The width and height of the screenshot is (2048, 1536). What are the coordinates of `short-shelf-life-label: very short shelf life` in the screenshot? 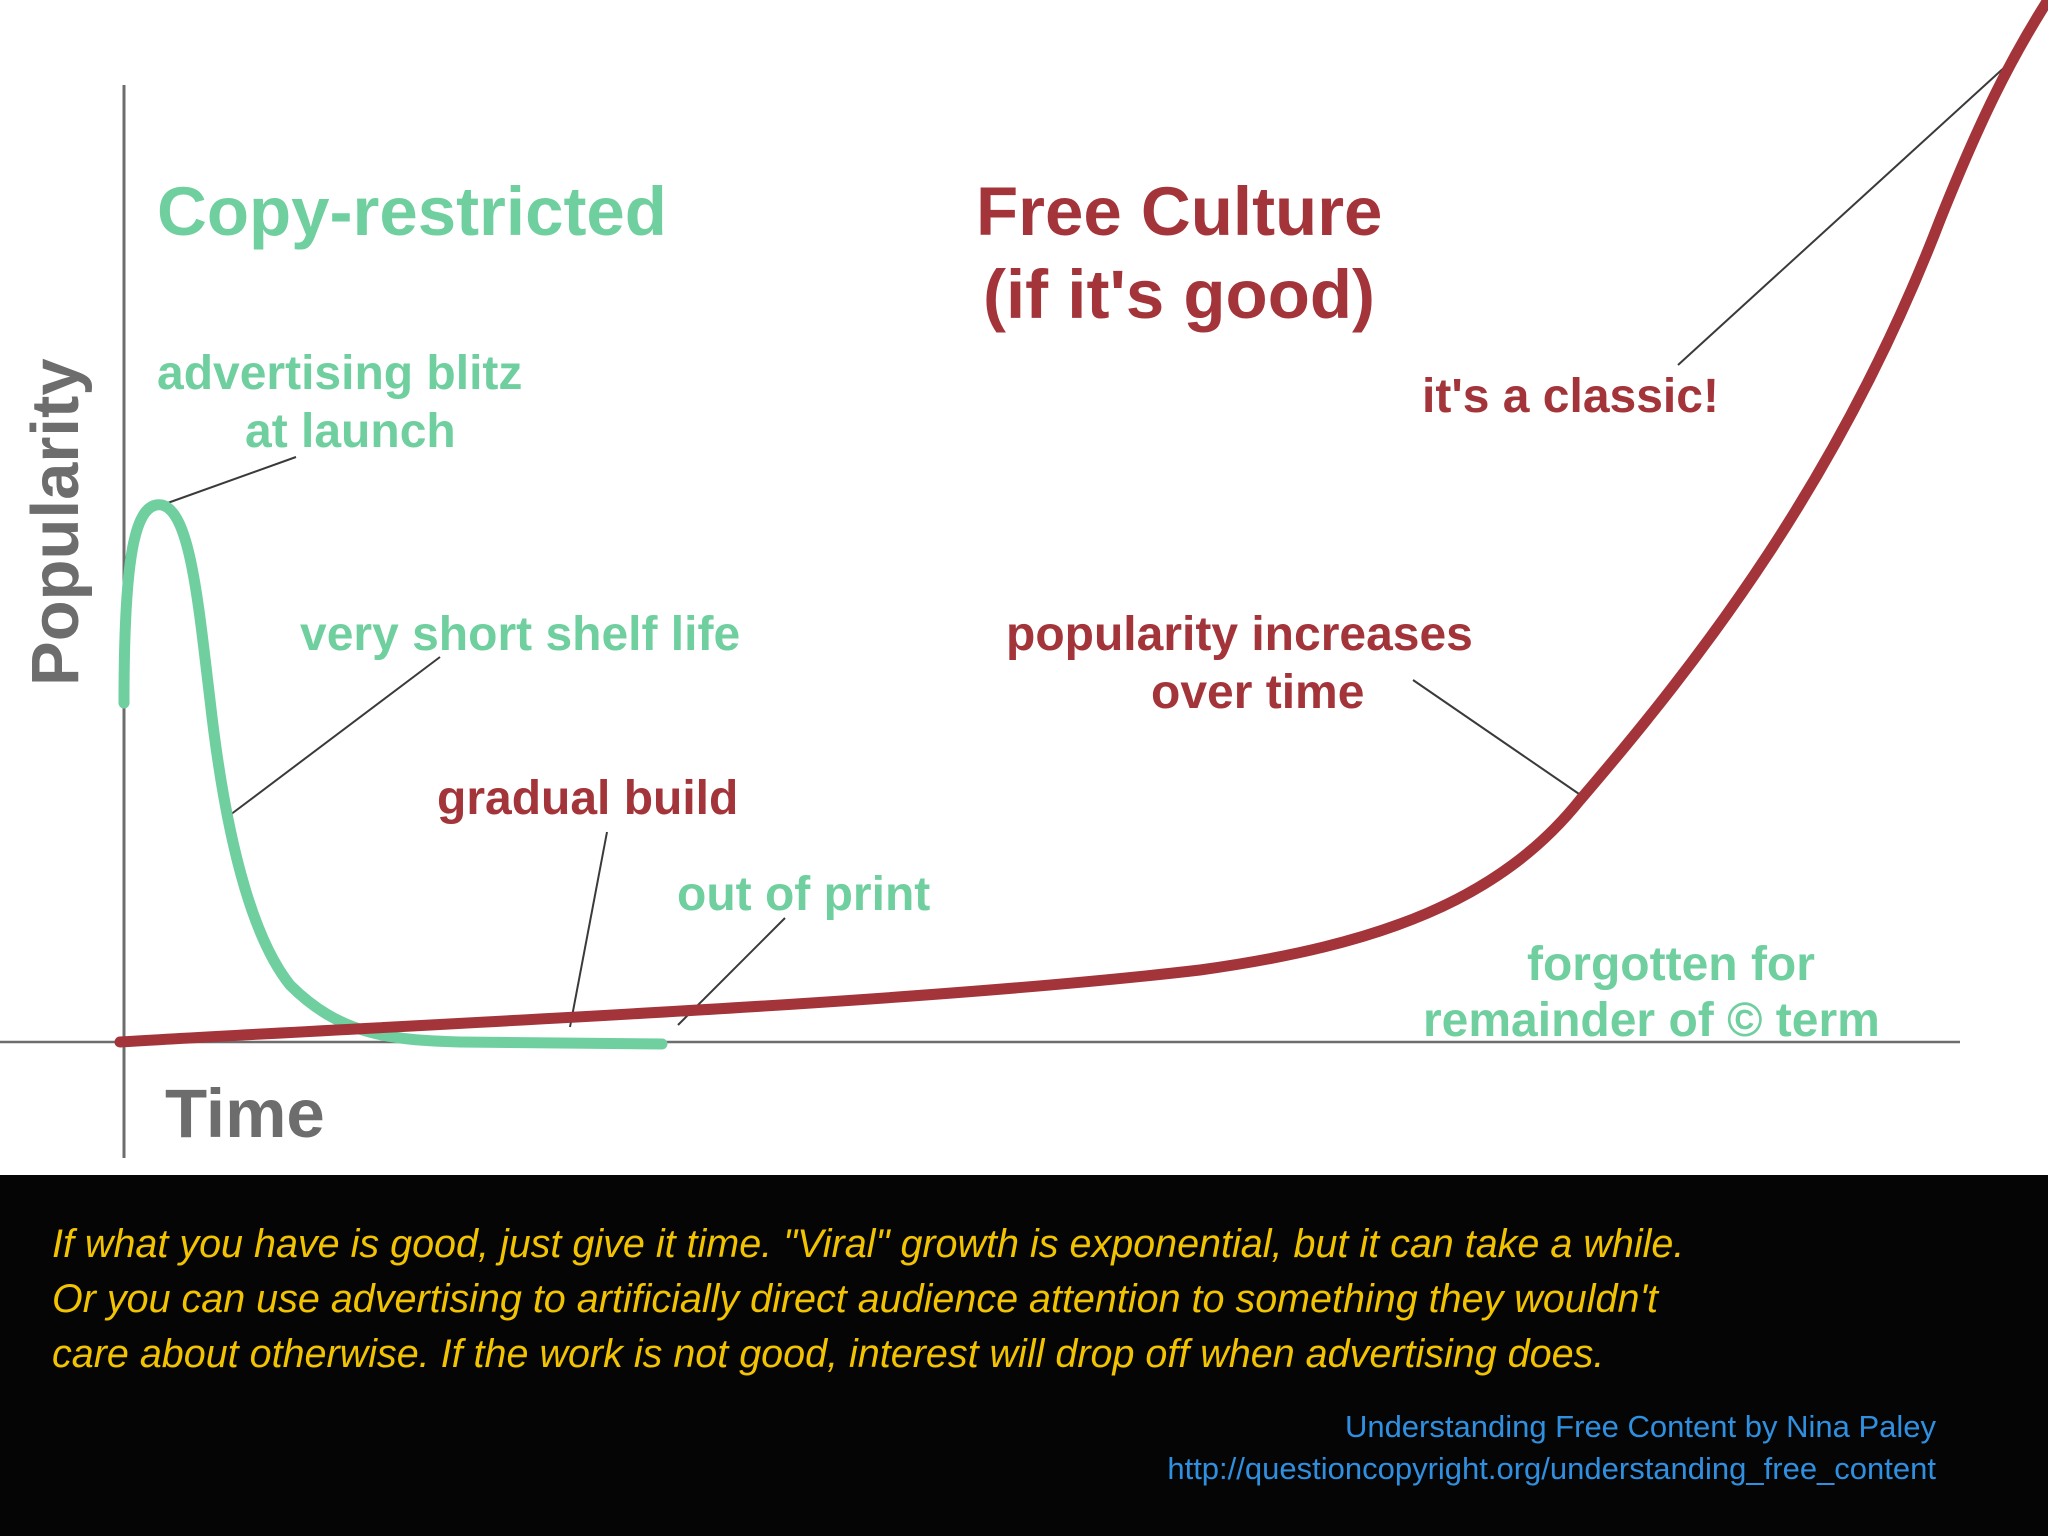 It's located at (520, 634).